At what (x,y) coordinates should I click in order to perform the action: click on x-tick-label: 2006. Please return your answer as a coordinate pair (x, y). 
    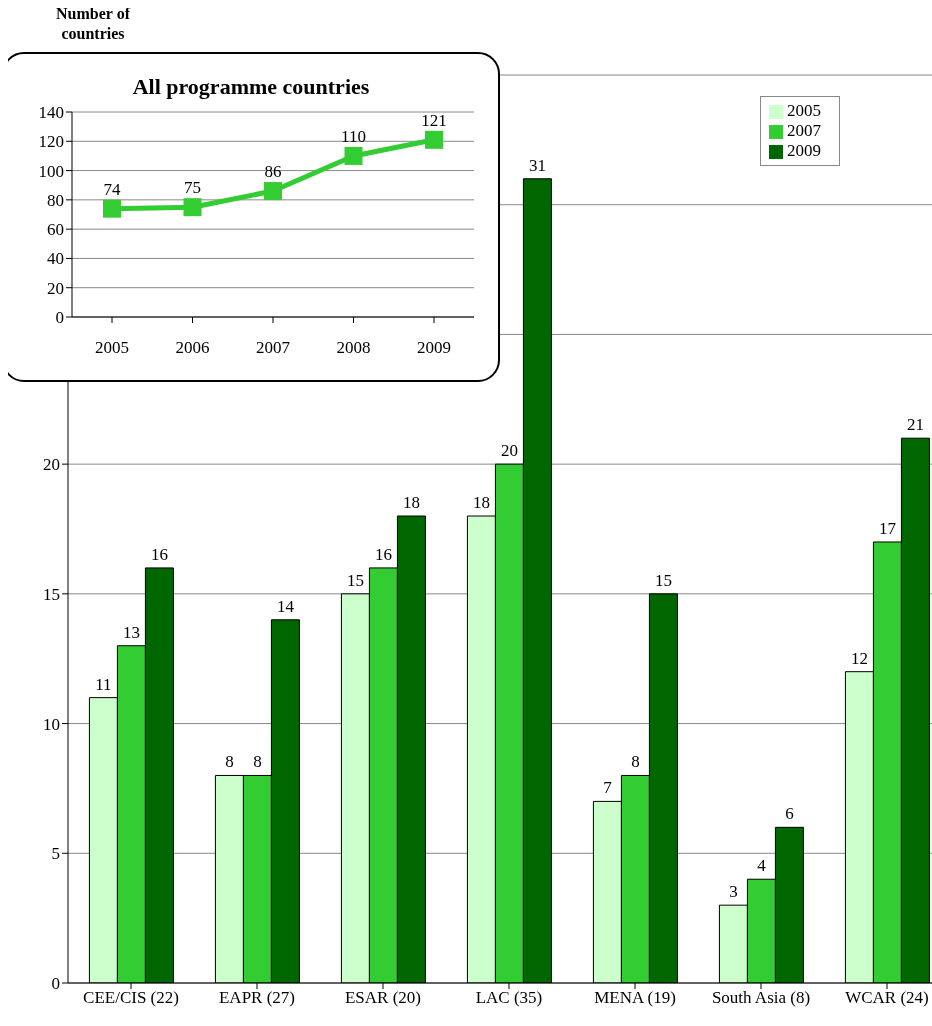
    Looking at the image, I should click on (192, 348).